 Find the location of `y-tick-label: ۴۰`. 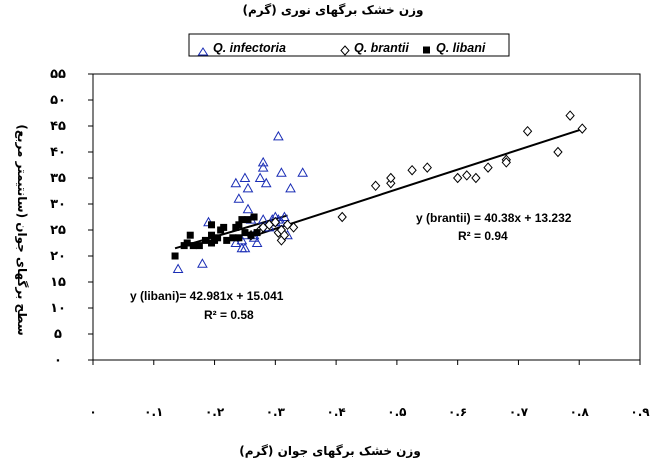

y-tick-label: ۴۰ is located at coordinates (58, 152).